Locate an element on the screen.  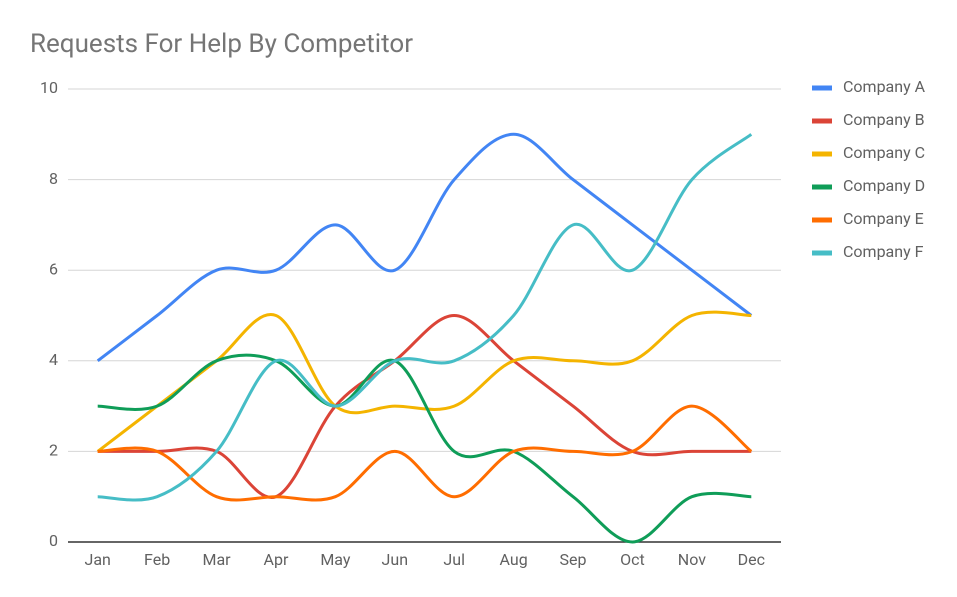
legend-label: Company D is located at coordinates (884, 185).